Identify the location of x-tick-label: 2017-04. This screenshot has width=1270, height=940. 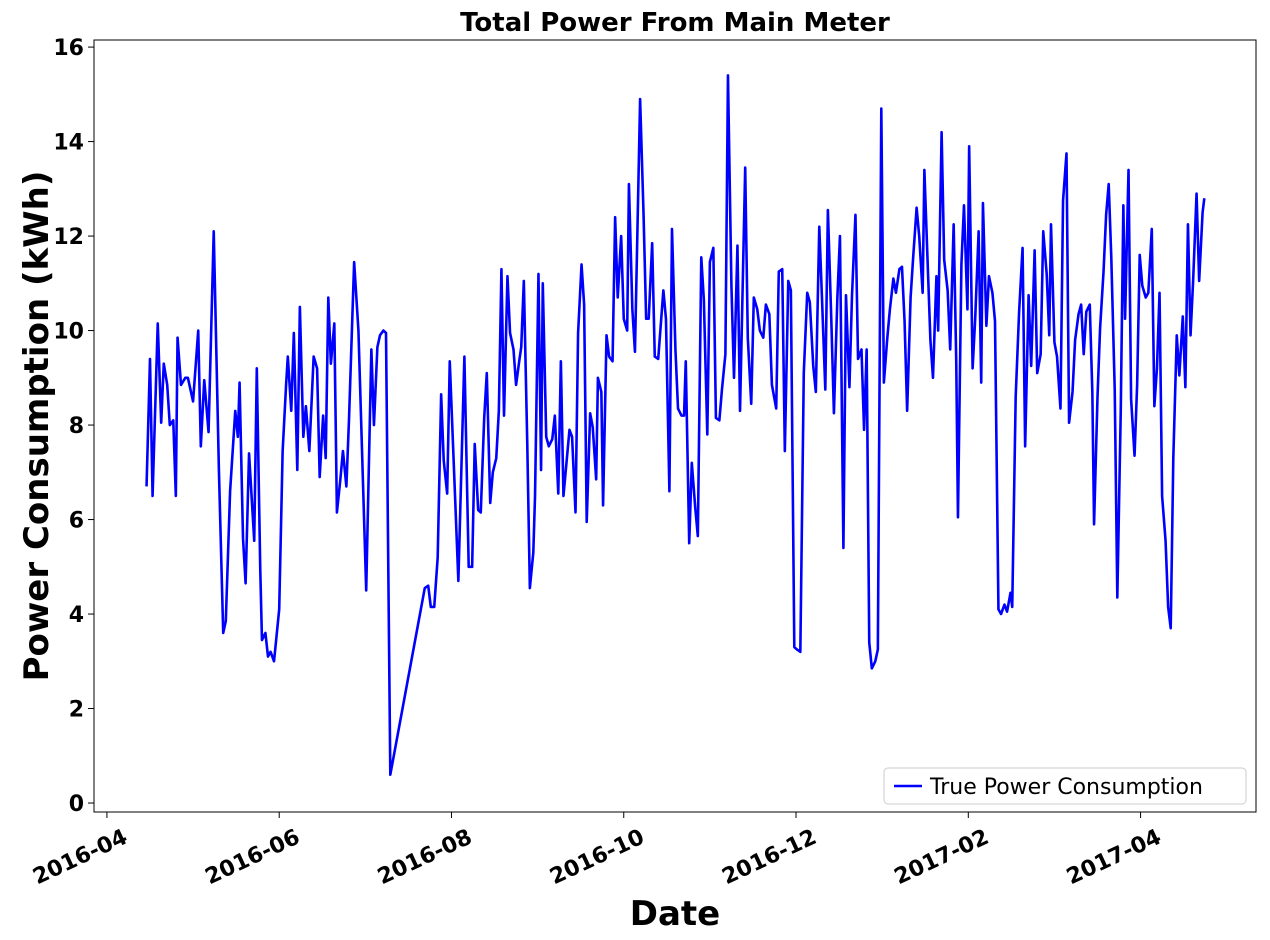
(1114, 857).